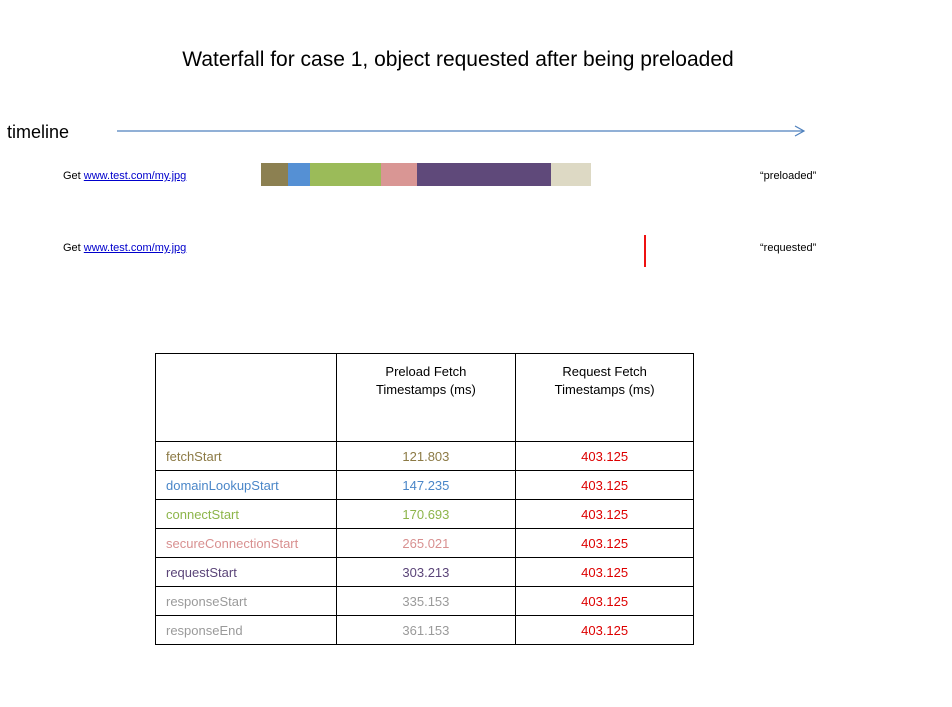 Image resolution: width=952 pixels, height=707 pixels. What do you see at coordinates (246, 543) in the screenshot?
I see `metric-name: secureConnectionStart` at bounding box center [246, 543].